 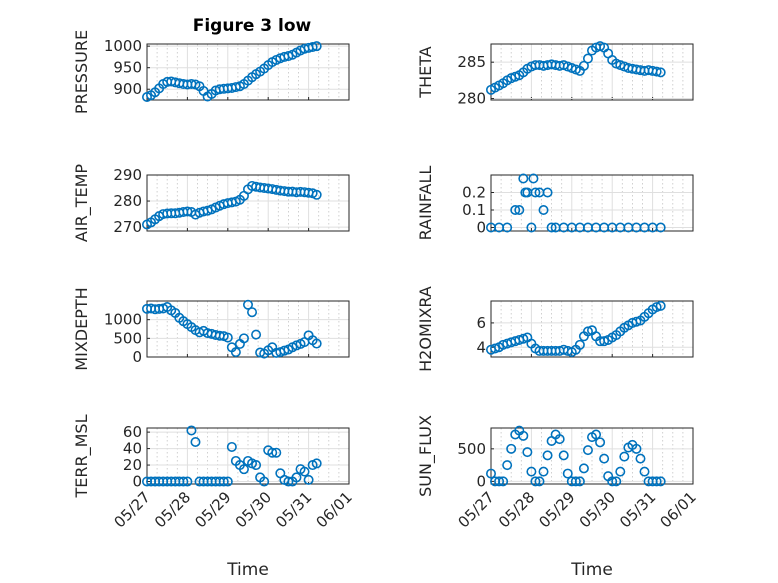 What do you see at coordinates (132, 449) in the screenshot?
I see `y-tick-label: 40` at bounding box center [132, 449].